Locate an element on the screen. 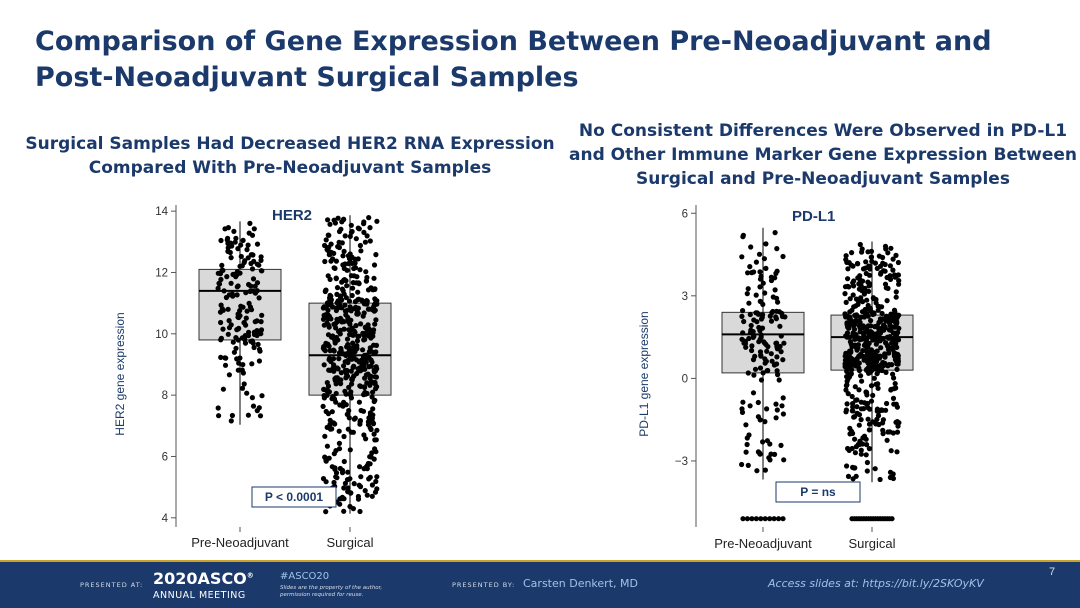  access-slides-link: Access slides at: https://bit.ly/2SKOyKV is located at coordinates (876, 583).